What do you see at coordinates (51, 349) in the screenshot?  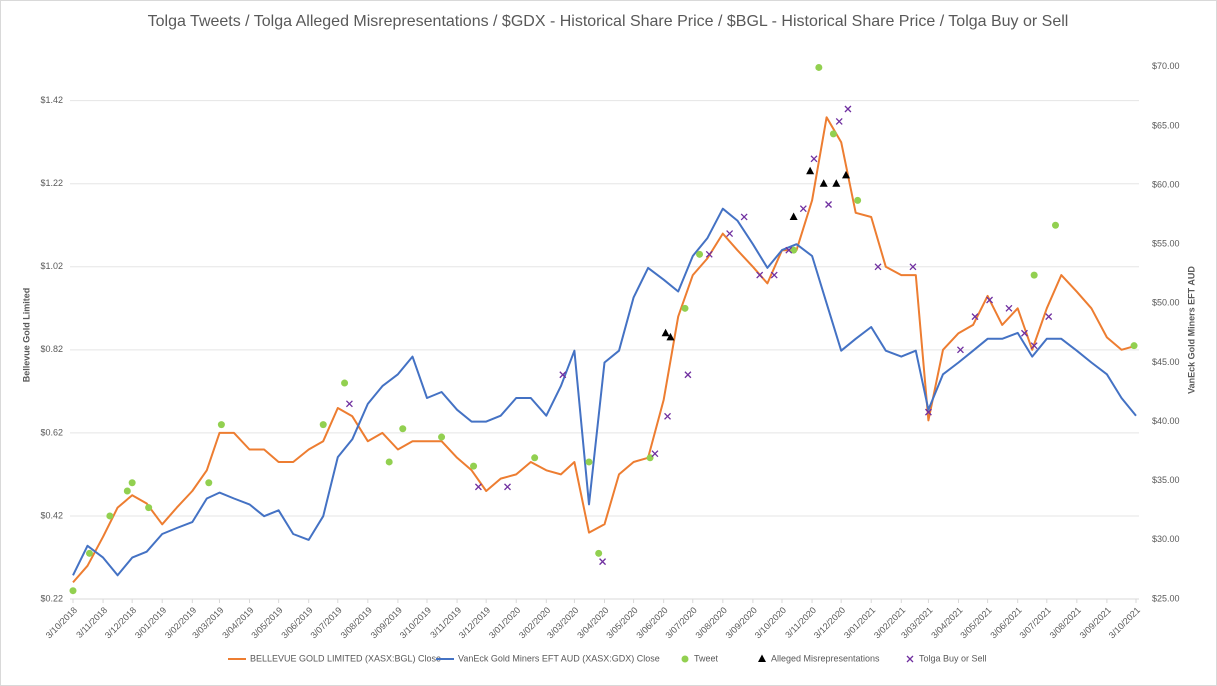 I see `y-tick-label: $0.82` at bounding box center [51, 349].